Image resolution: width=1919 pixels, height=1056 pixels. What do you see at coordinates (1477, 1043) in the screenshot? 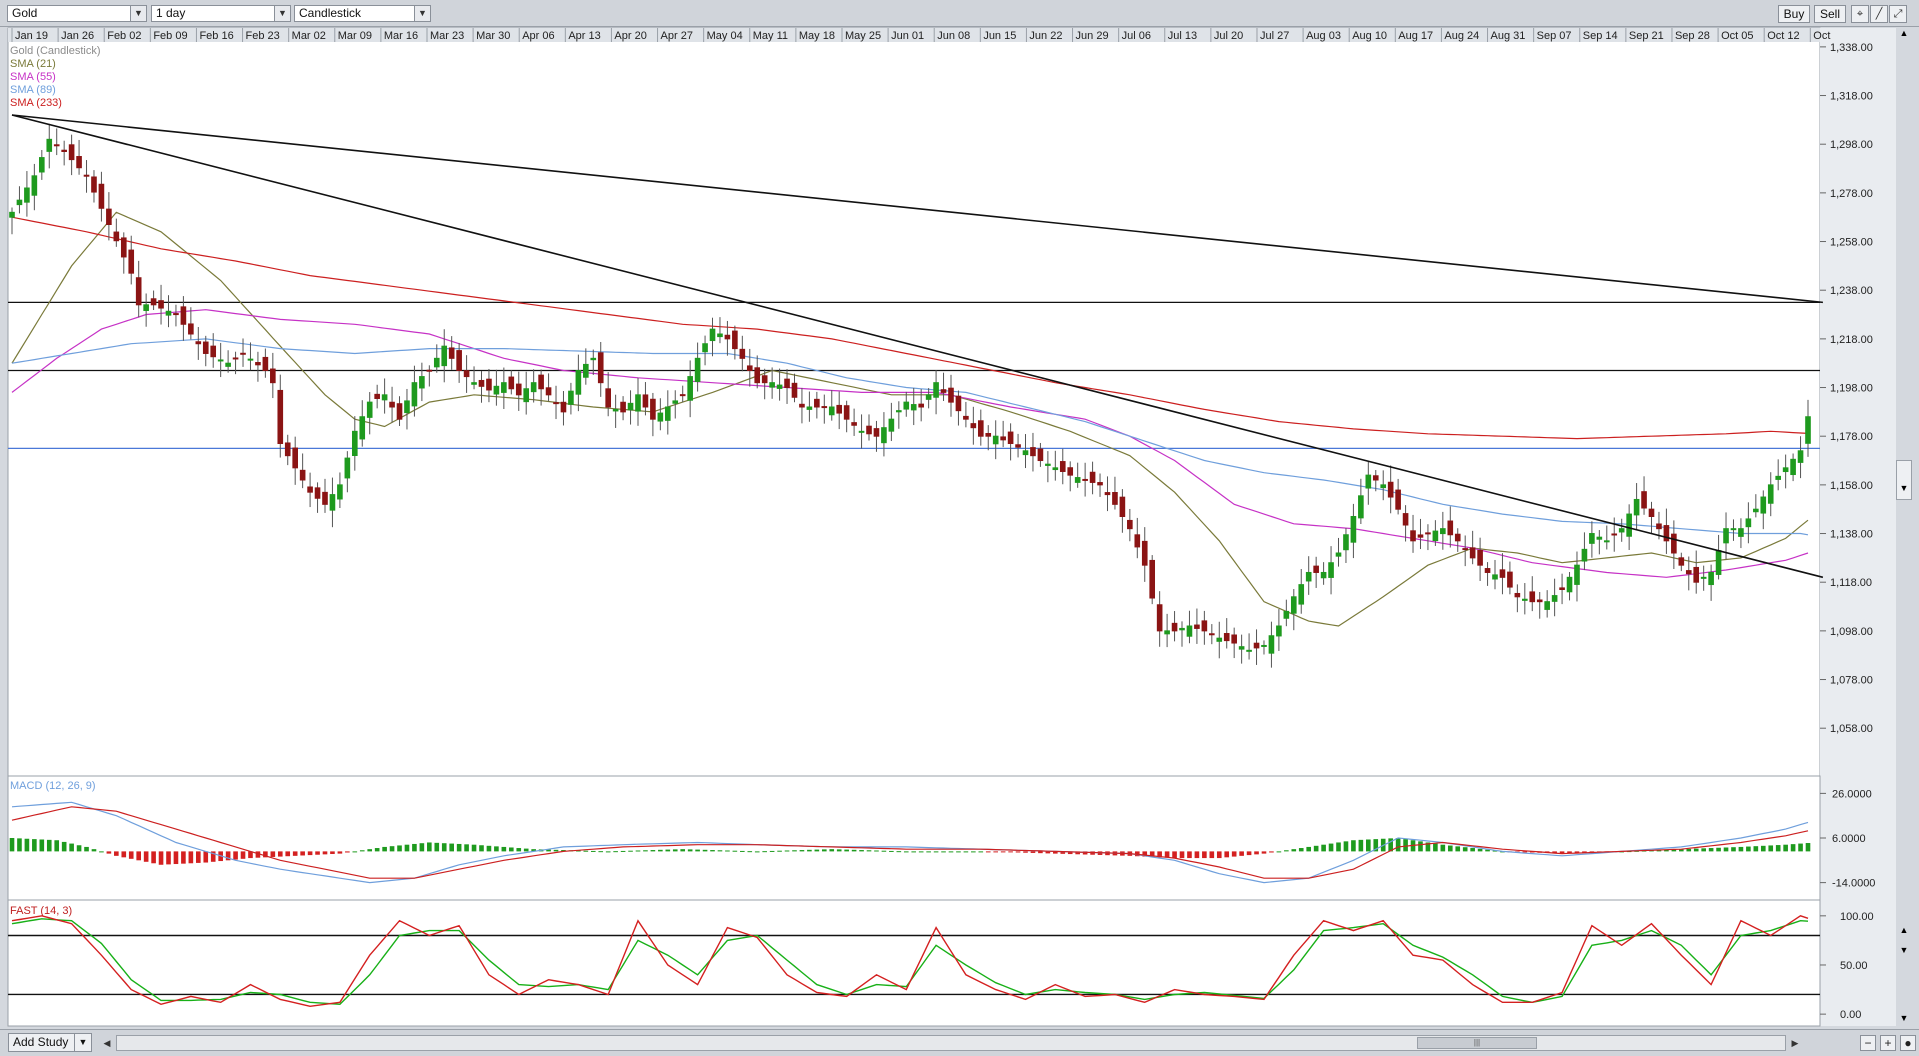
I see `scroll-thumb: |||` at bounding box center [1477, 1043].